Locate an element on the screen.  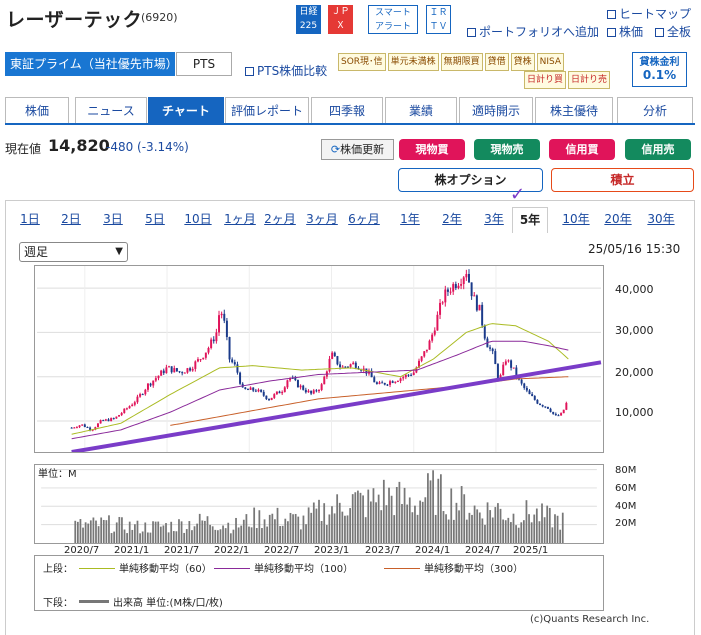
legend-lower-label: 下段： is located at coordinates (58, 603).